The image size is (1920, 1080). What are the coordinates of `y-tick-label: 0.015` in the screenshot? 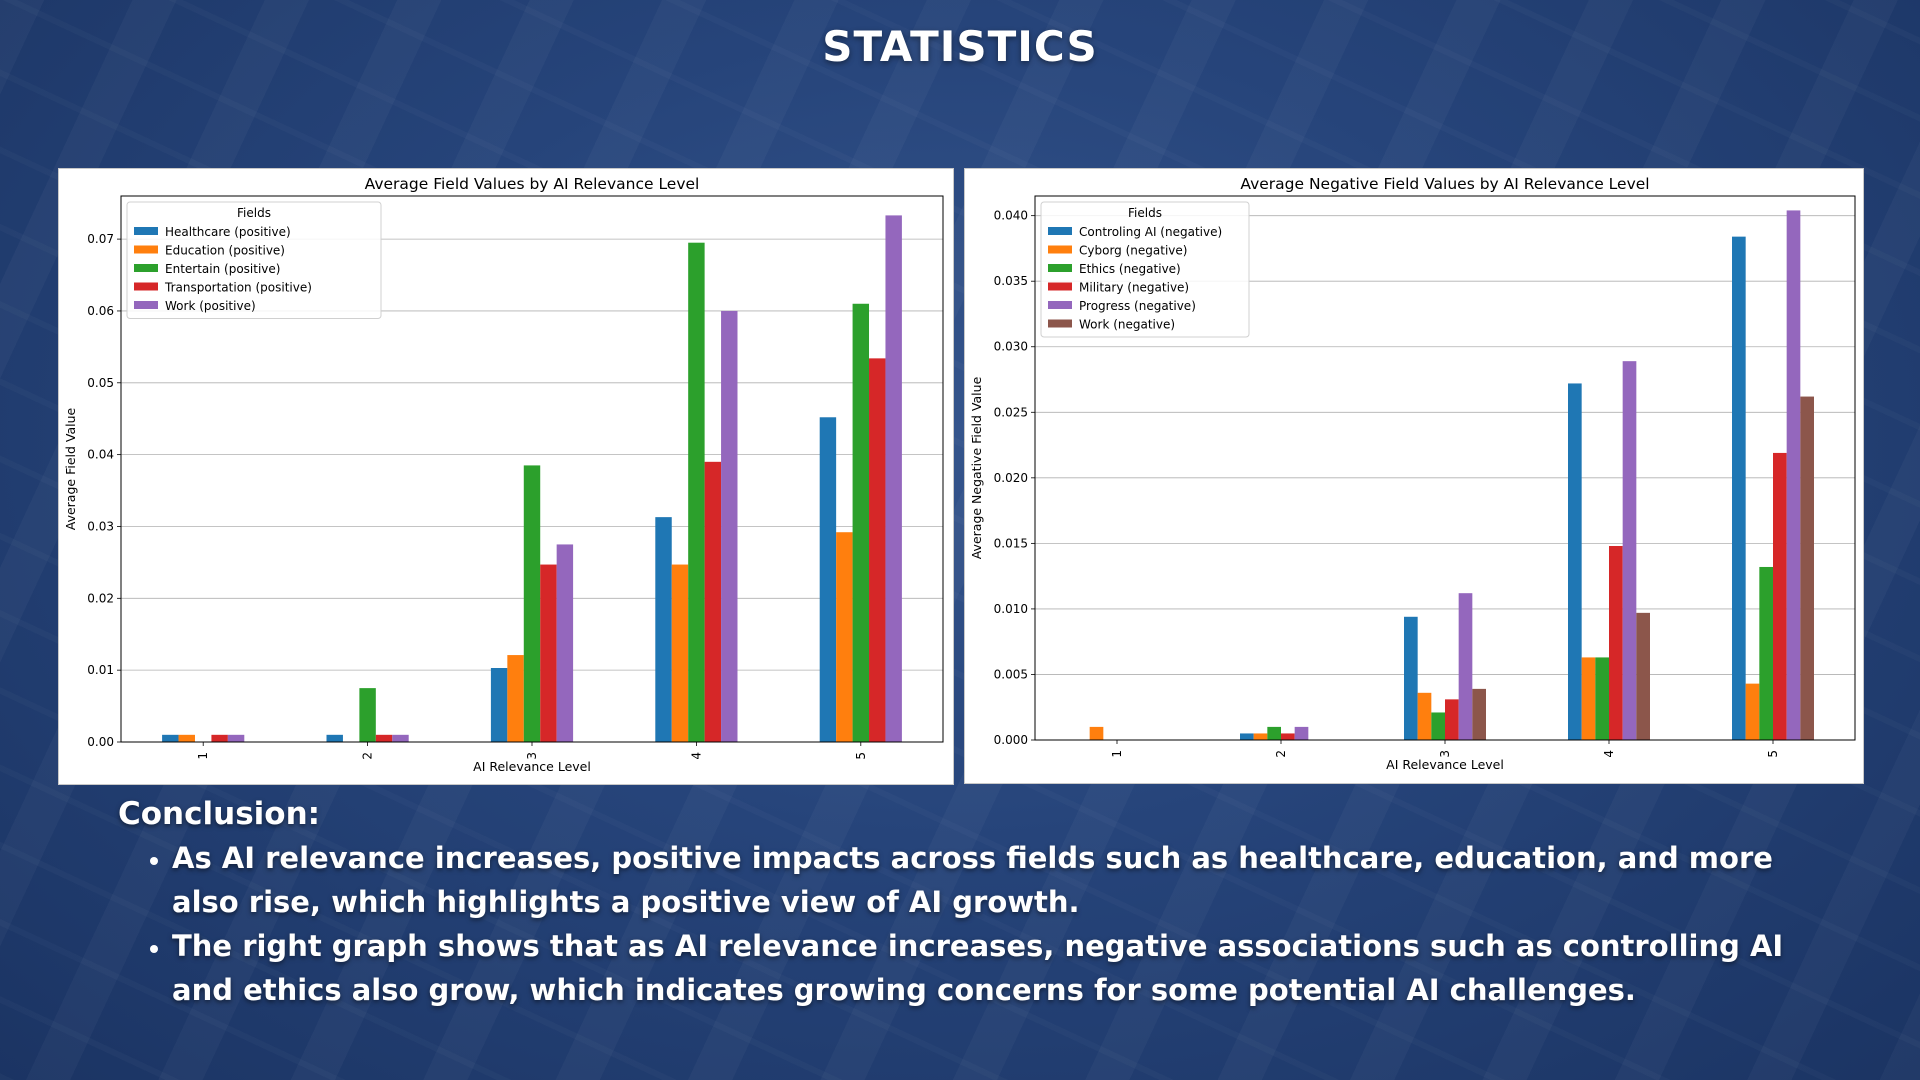 It's located at (1011, 543).